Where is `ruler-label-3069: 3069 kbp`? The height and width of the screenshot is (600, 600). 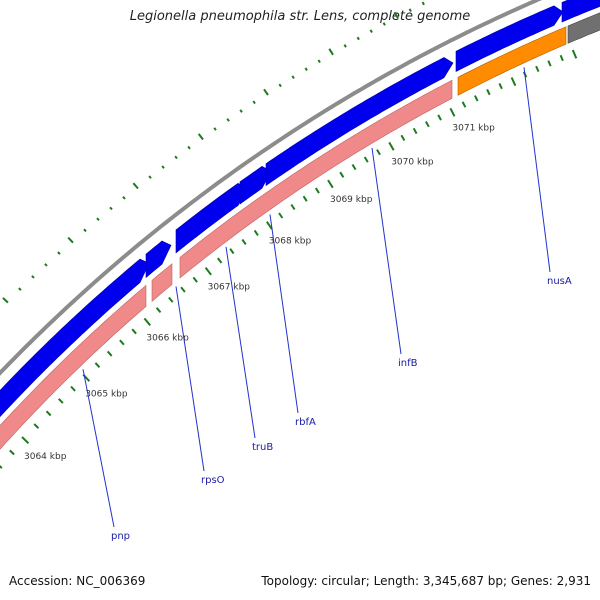 ruler-label-3069: 3069 kbp is located at coordinates (351, 200).